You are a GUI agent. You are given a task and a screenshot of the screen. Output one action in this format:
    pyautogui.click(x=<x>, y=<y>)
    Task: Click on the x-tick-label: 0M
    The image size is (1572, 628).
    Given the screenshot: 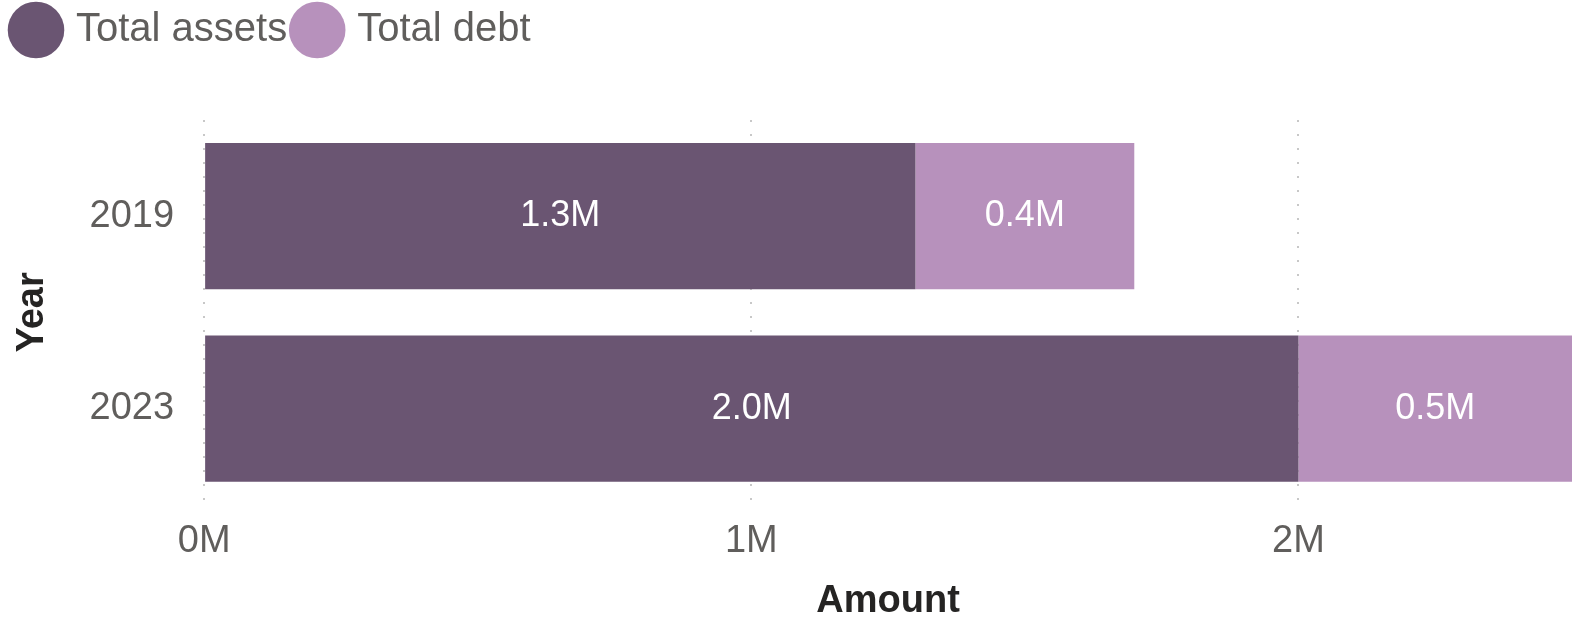 What is the action you would take?
    pyautogui.click(x=204, y=539)
    